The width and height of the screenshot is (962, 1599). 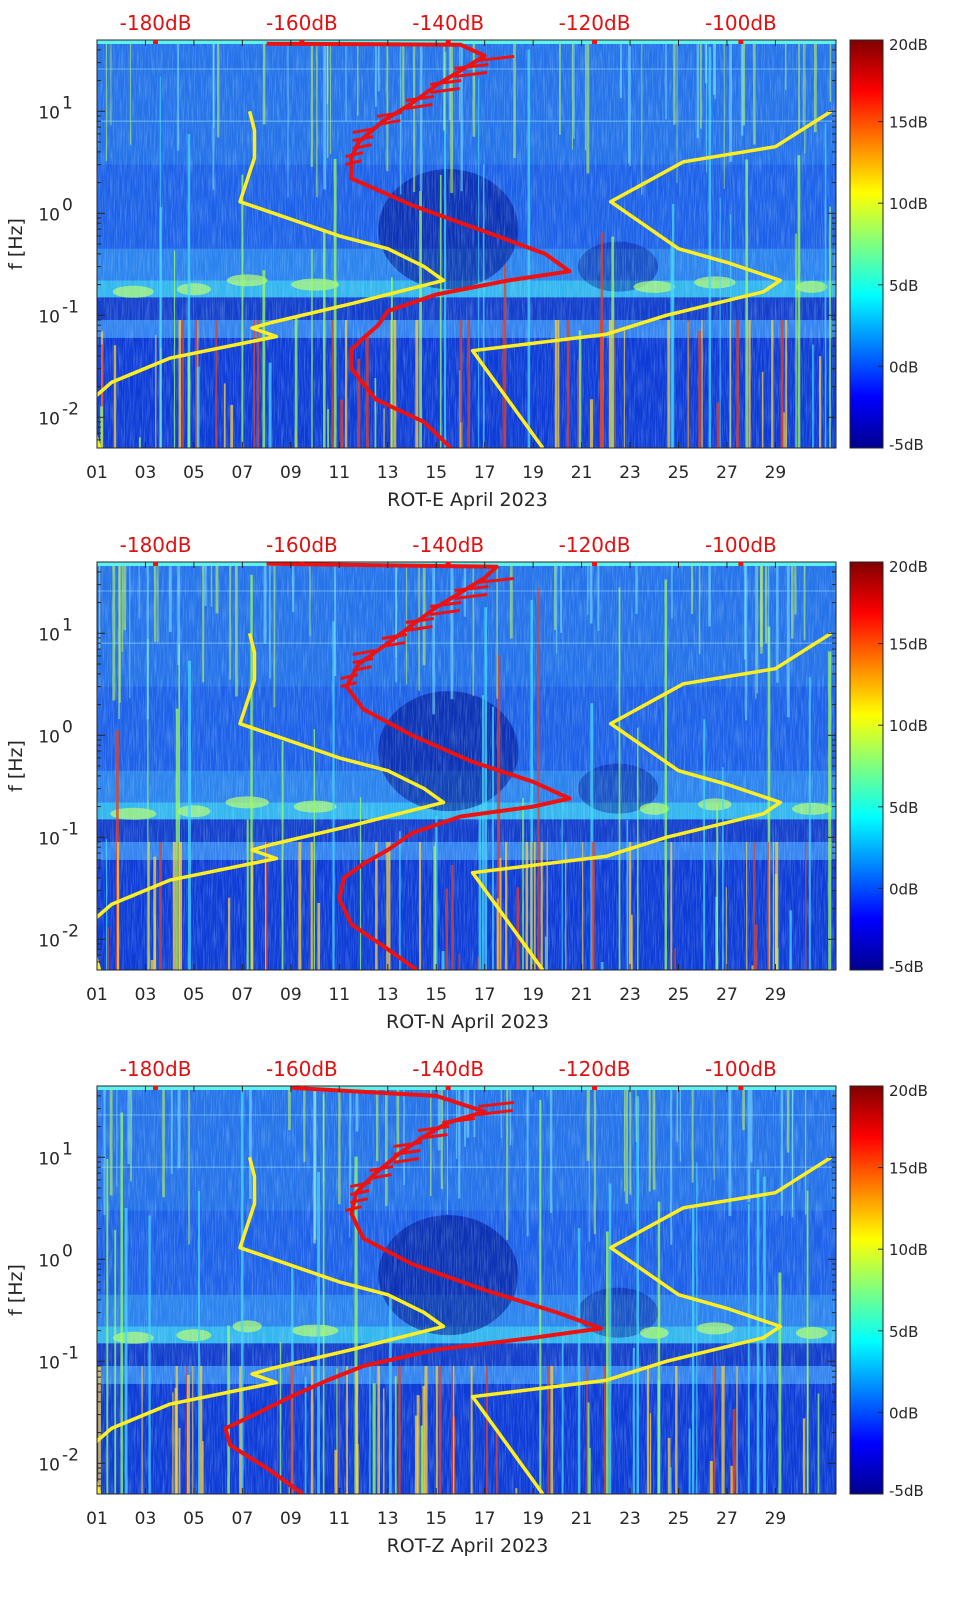 I want to click on top-axis-label: -140dB, so click(x=448, y=1069).